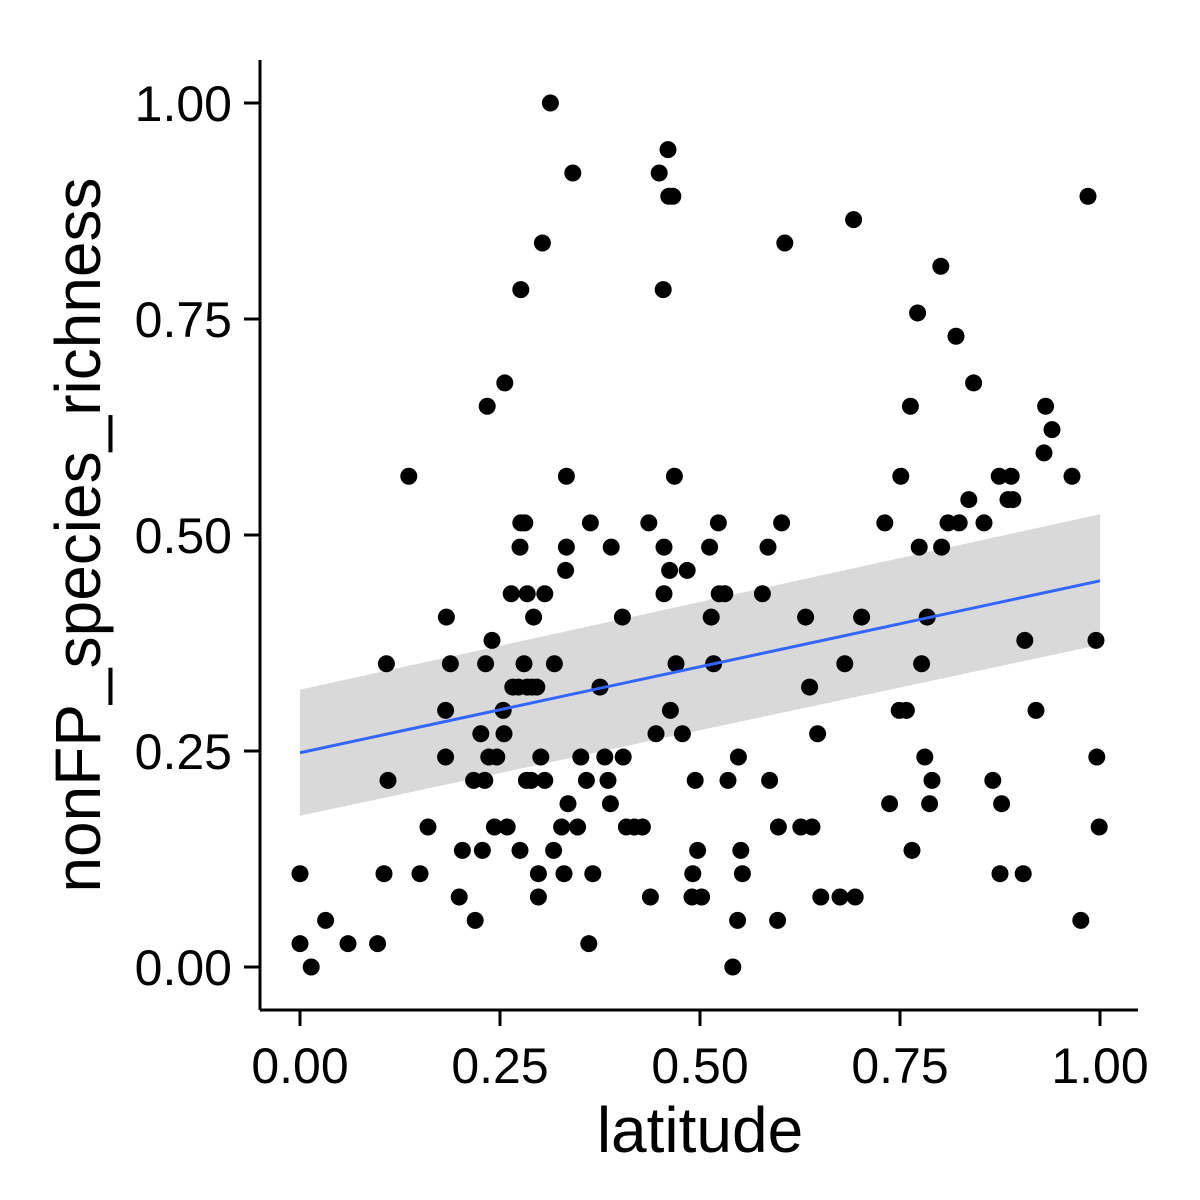 This screenshot has height=1200, width=1200. What do you see at coordinates (78, 534) in the screenshot?
I see `y-axis-title: nonFP_species_richness` at bounding box center [78, 534].